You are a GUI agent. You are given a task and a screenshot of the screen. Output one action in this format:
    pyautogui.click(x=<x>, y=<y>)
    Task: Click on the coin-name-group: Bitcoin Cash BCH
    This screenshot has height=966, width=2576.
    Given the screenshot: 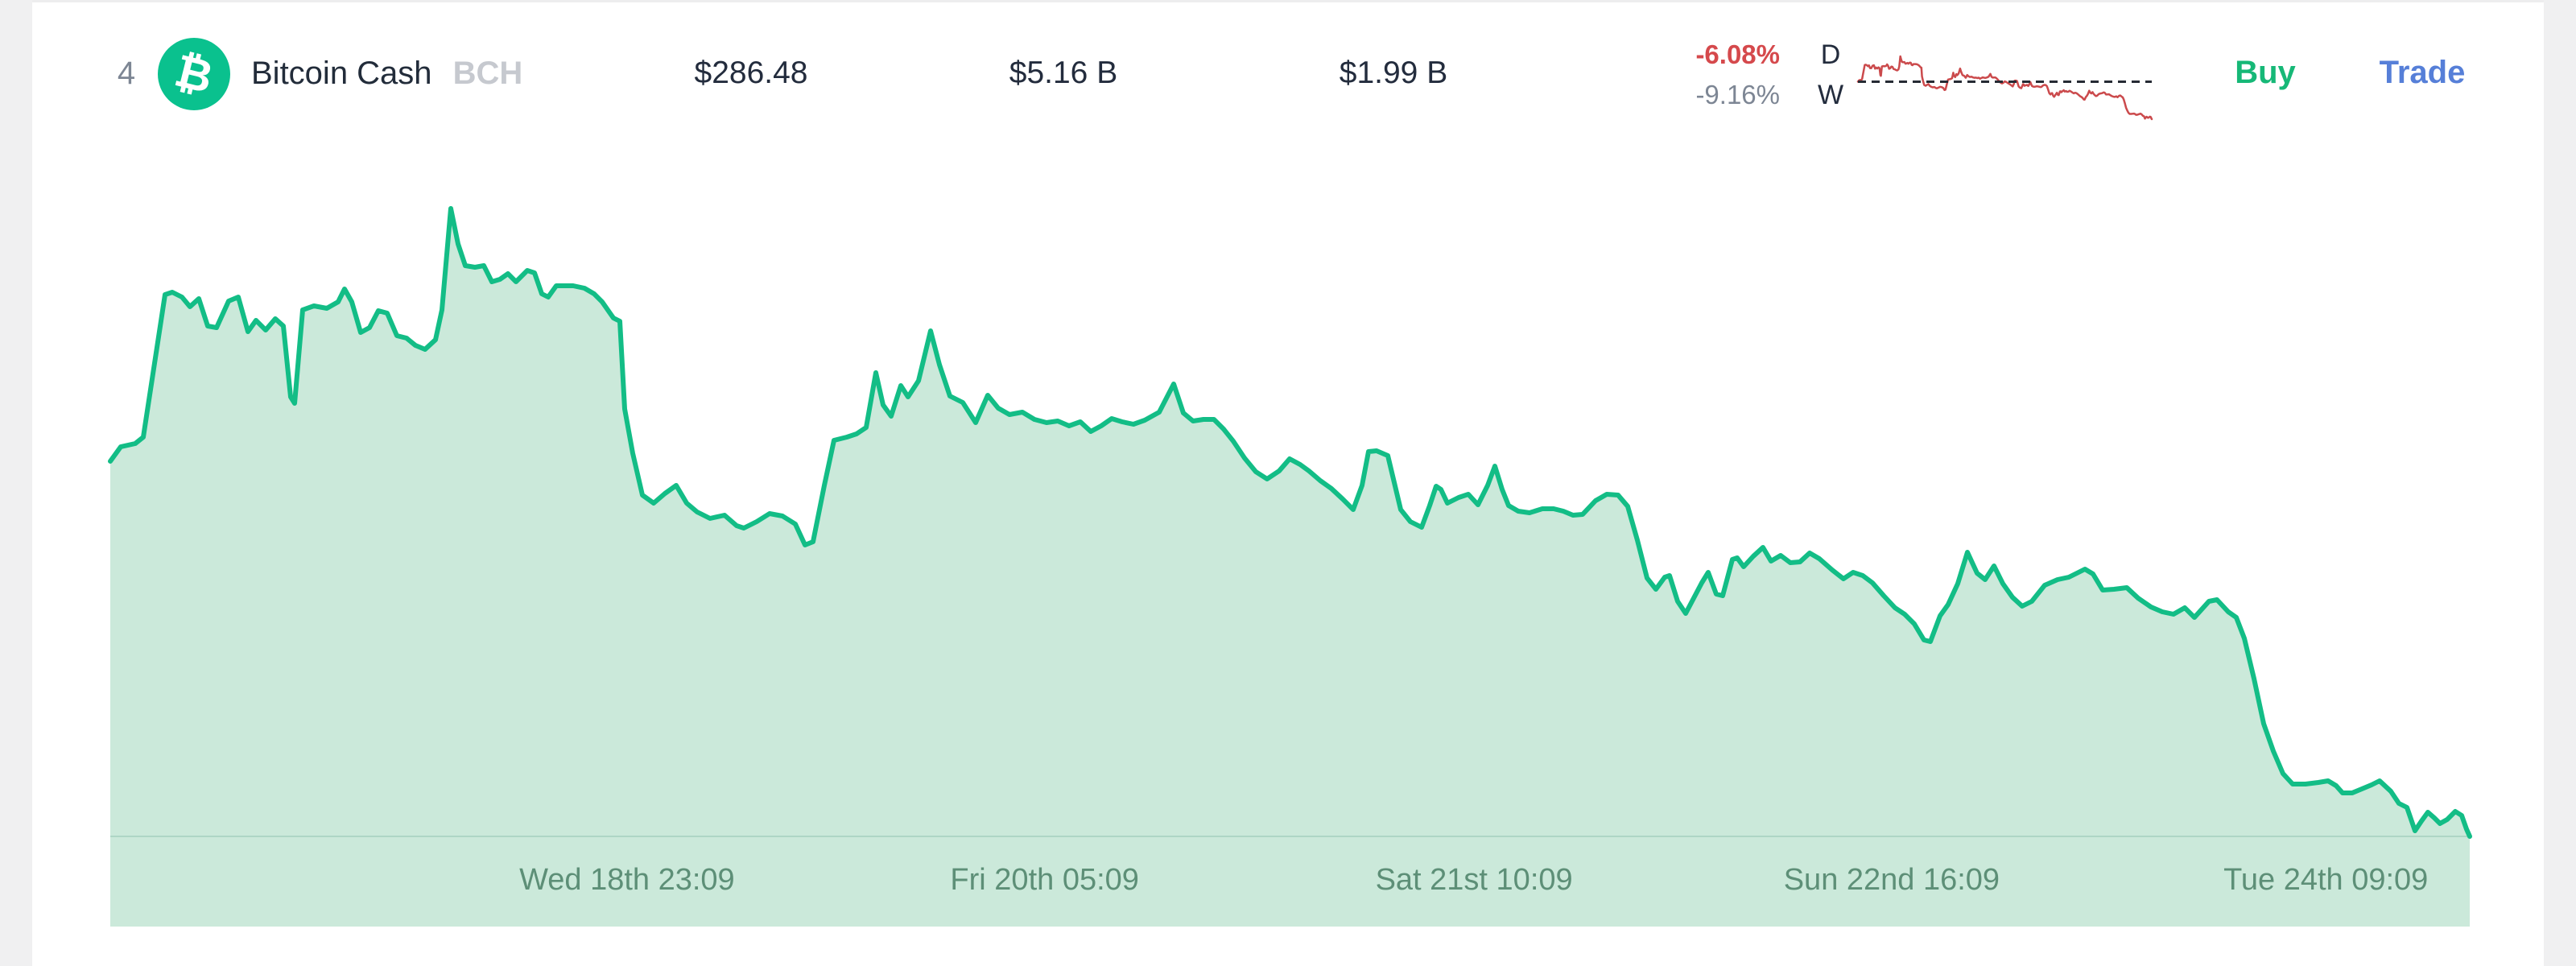 What is the action you would take?
    pyautogui.click(x=386, y=73)
    